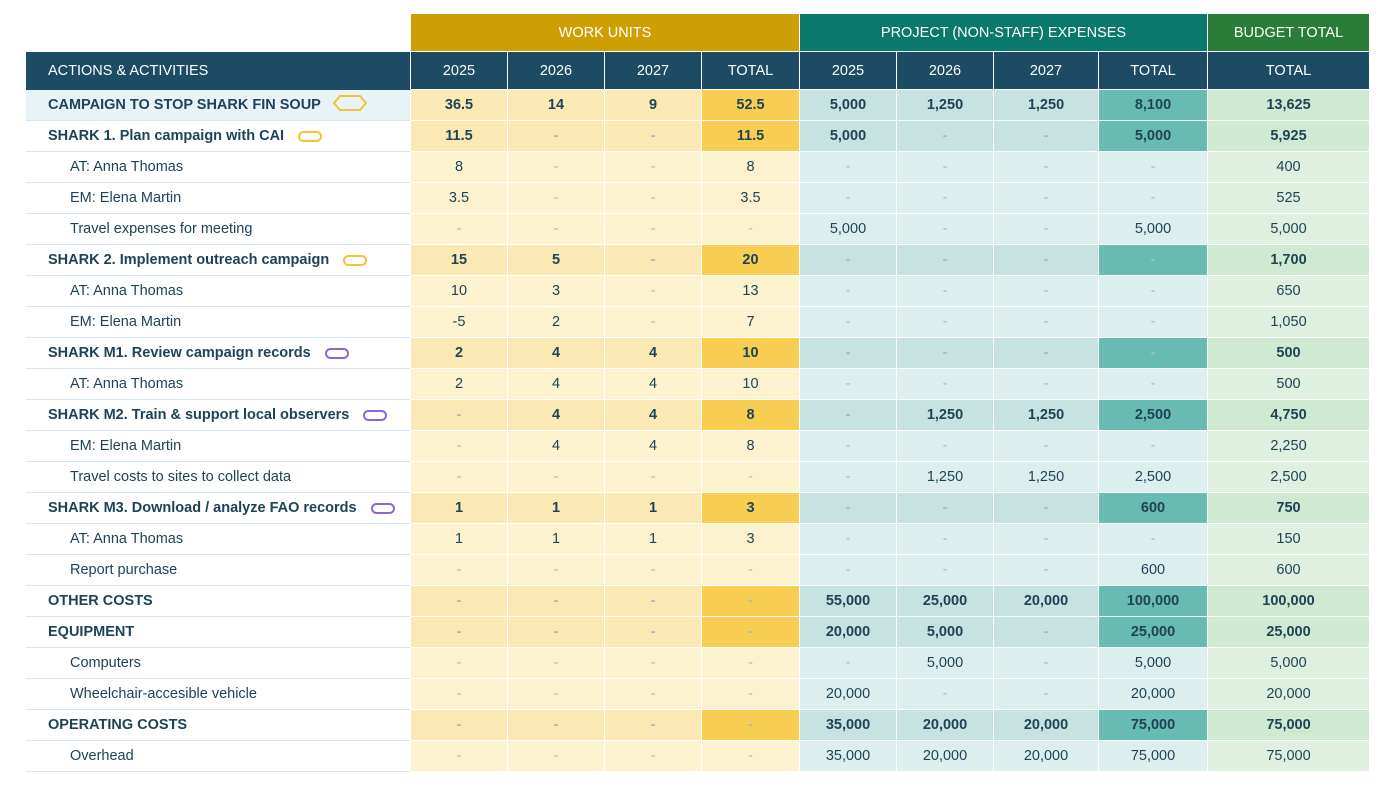 Image resolution: width=1380 pixels, height=796 pixels. Describe the element at coordinates (556, 71) in the screenshot. I see `column-header-wu-2026: 2026` at that location.